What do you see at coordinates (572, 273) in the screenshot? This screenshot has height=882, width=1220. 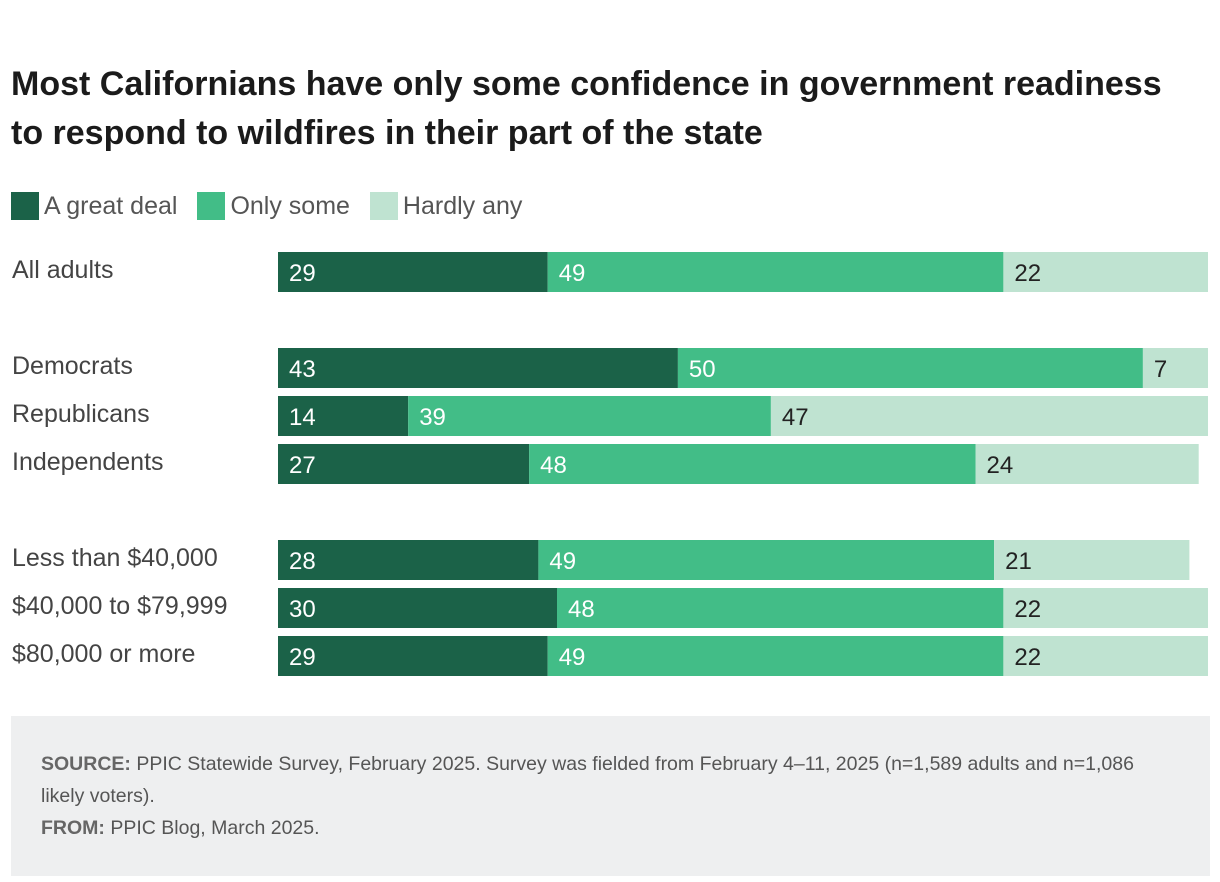 I see `data-label-all-adults-only-some: 49` at bounding box center [572, 273].